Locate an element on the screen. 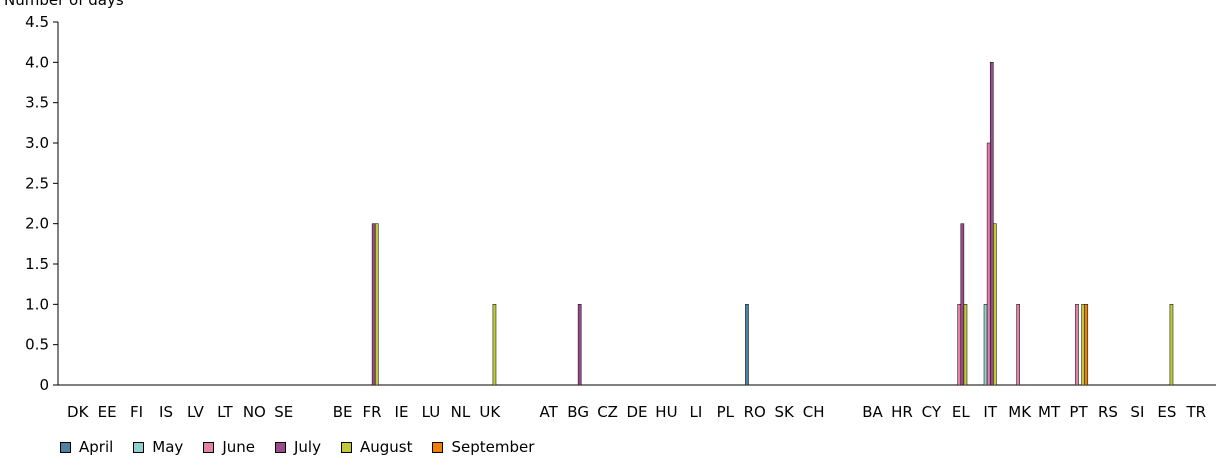 This screenshot has width=1221, height=458. x-tick-label: MK is located at coordinates (1020, 412).